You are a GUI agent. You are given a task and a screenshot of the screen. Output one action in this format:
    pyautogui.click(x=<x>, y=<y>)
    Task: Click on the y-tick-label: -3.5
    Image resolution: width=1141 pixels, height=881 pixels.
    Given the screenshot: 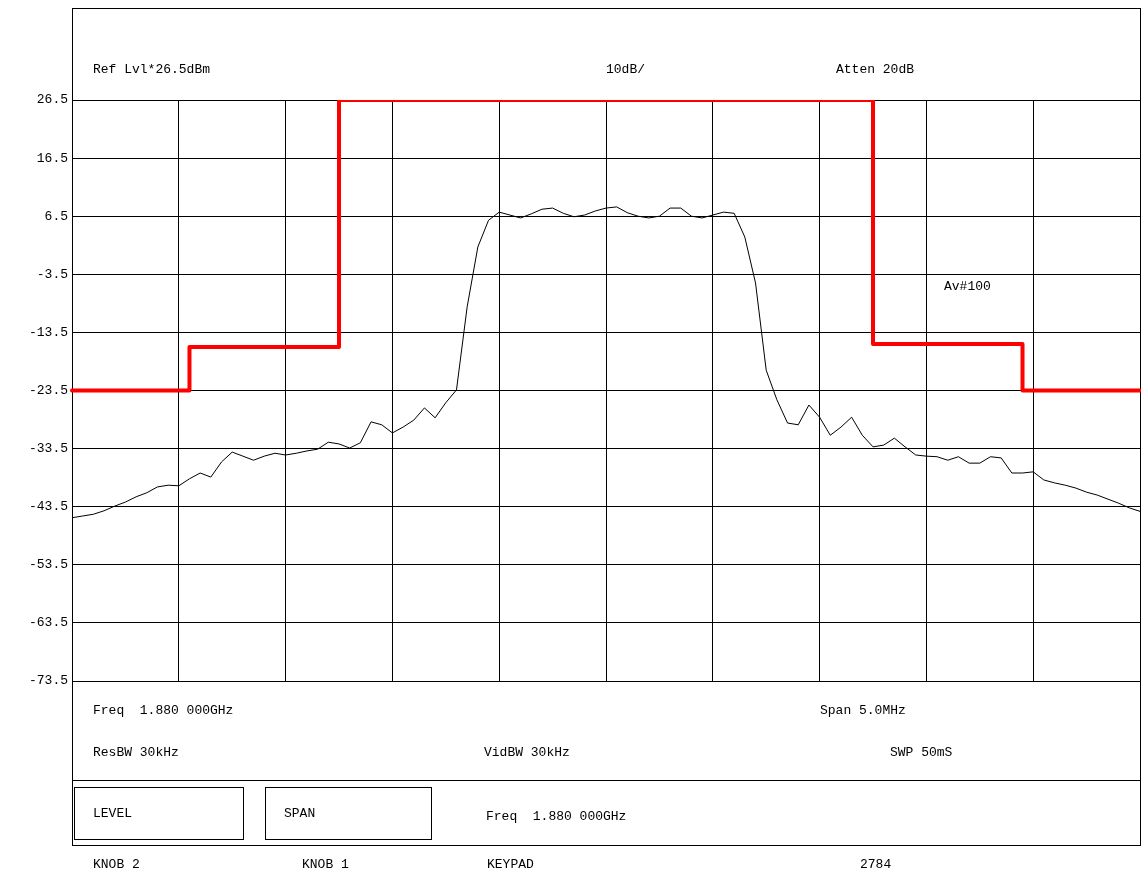 What is the action you would take?
    pyautogui.click(x=52, y=274)
    